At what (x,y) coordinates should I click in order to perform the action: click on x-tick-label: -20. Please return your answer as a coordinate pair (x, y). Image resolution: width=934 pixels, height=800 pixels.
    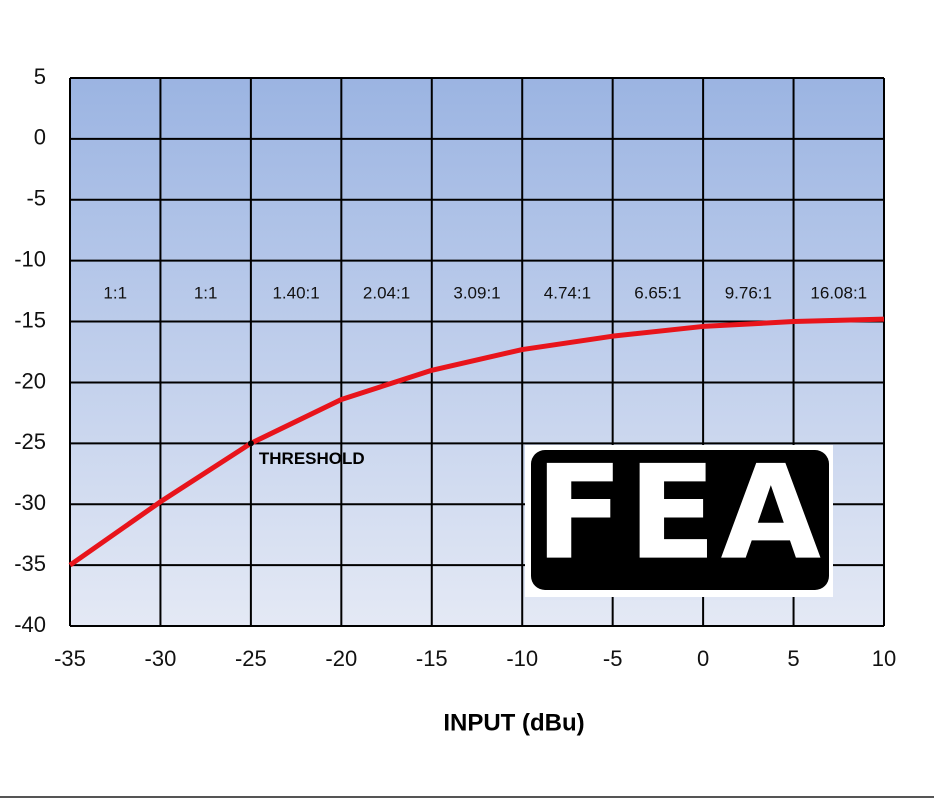
    Looking at the image, I should click on (341, 658).